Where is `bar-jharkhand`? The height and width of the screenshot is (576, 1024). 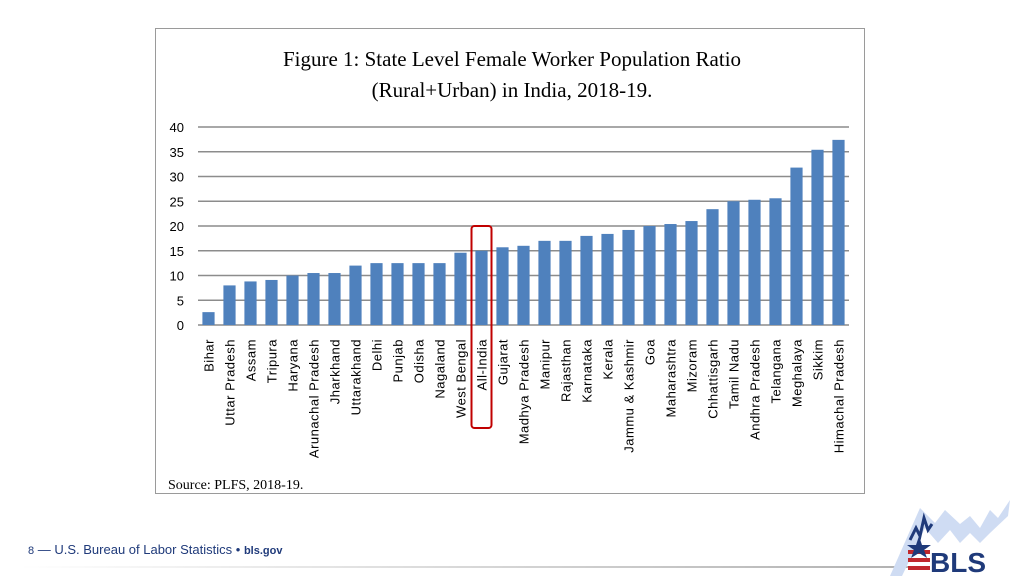
bar-jharkhand is located at coordinates (334, 299).